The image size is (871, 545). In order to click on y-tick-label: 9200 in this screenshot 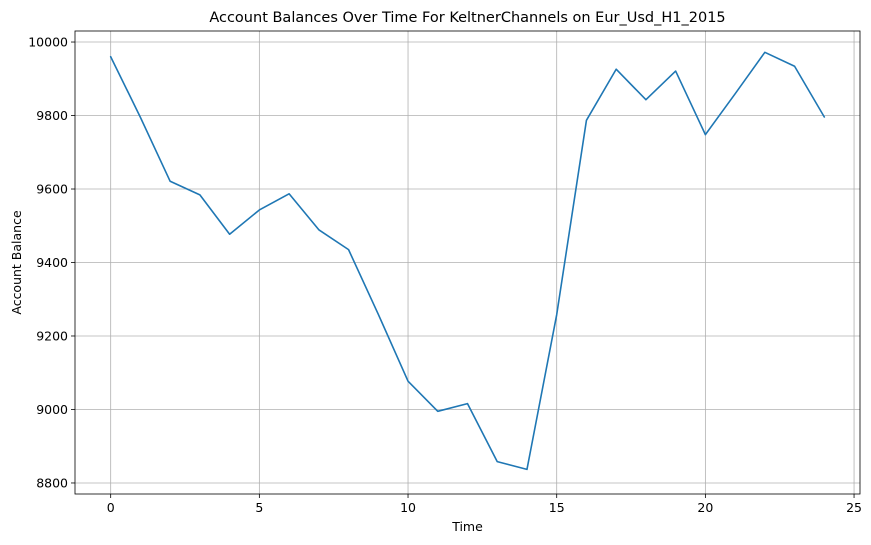, I will do `click(52, 335)`.